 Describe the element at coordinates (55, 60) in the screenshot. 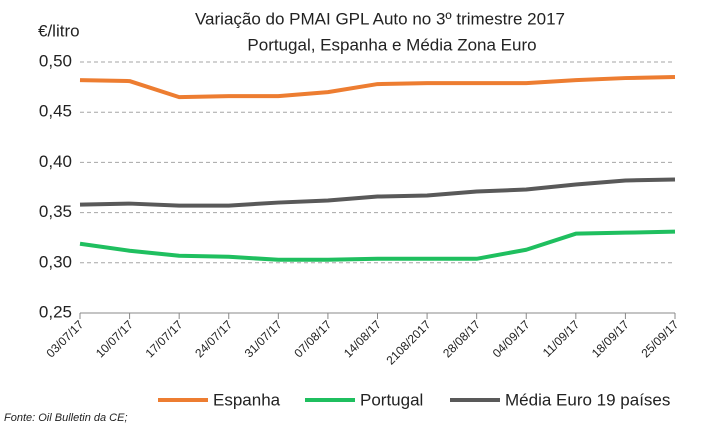

I see `y-tick-label: 0,50` at that location.